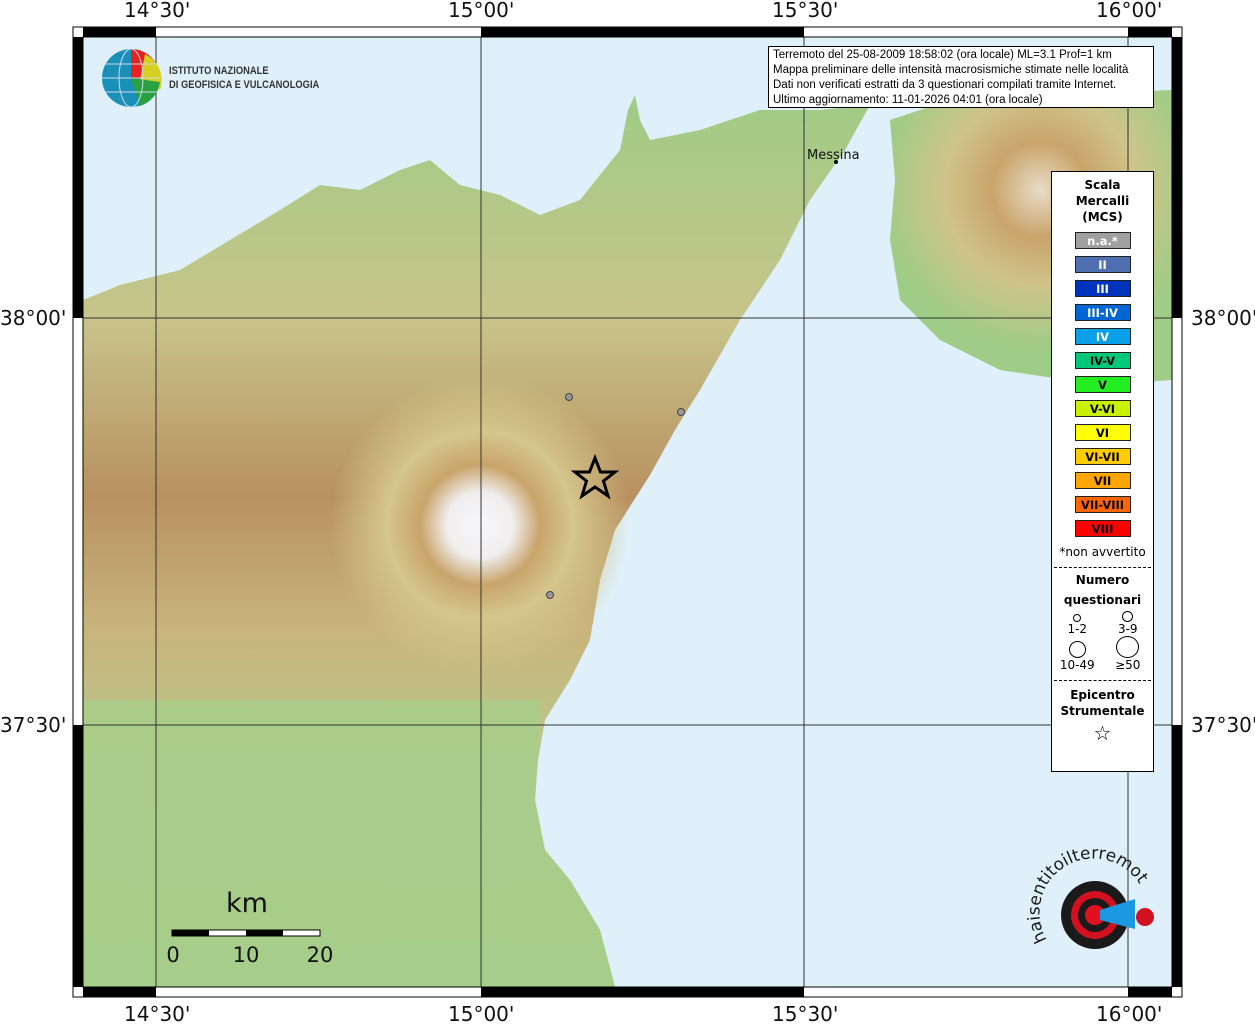 The image size is (1255, 1026). I want to click on lon-label-top: 15°00', so click(481, 11).